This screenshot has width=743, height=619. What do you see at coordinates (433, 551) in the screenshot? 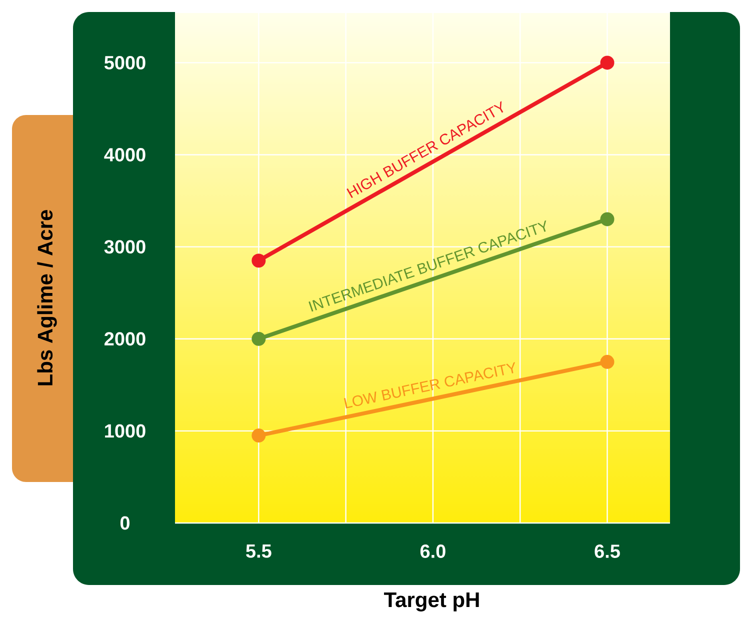
I see `x-tick-label: 6.0` at bounding box center [433, 551].